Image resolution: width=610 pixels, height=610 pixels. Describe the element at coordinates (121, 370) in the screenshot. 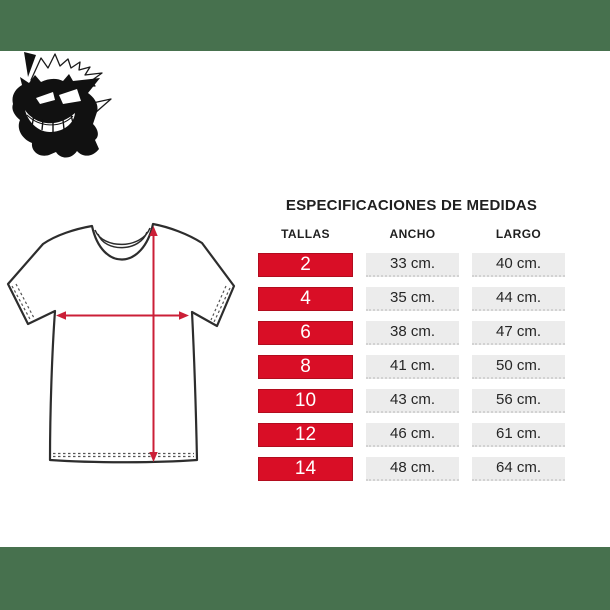

I see `stitching-lines` at that location.